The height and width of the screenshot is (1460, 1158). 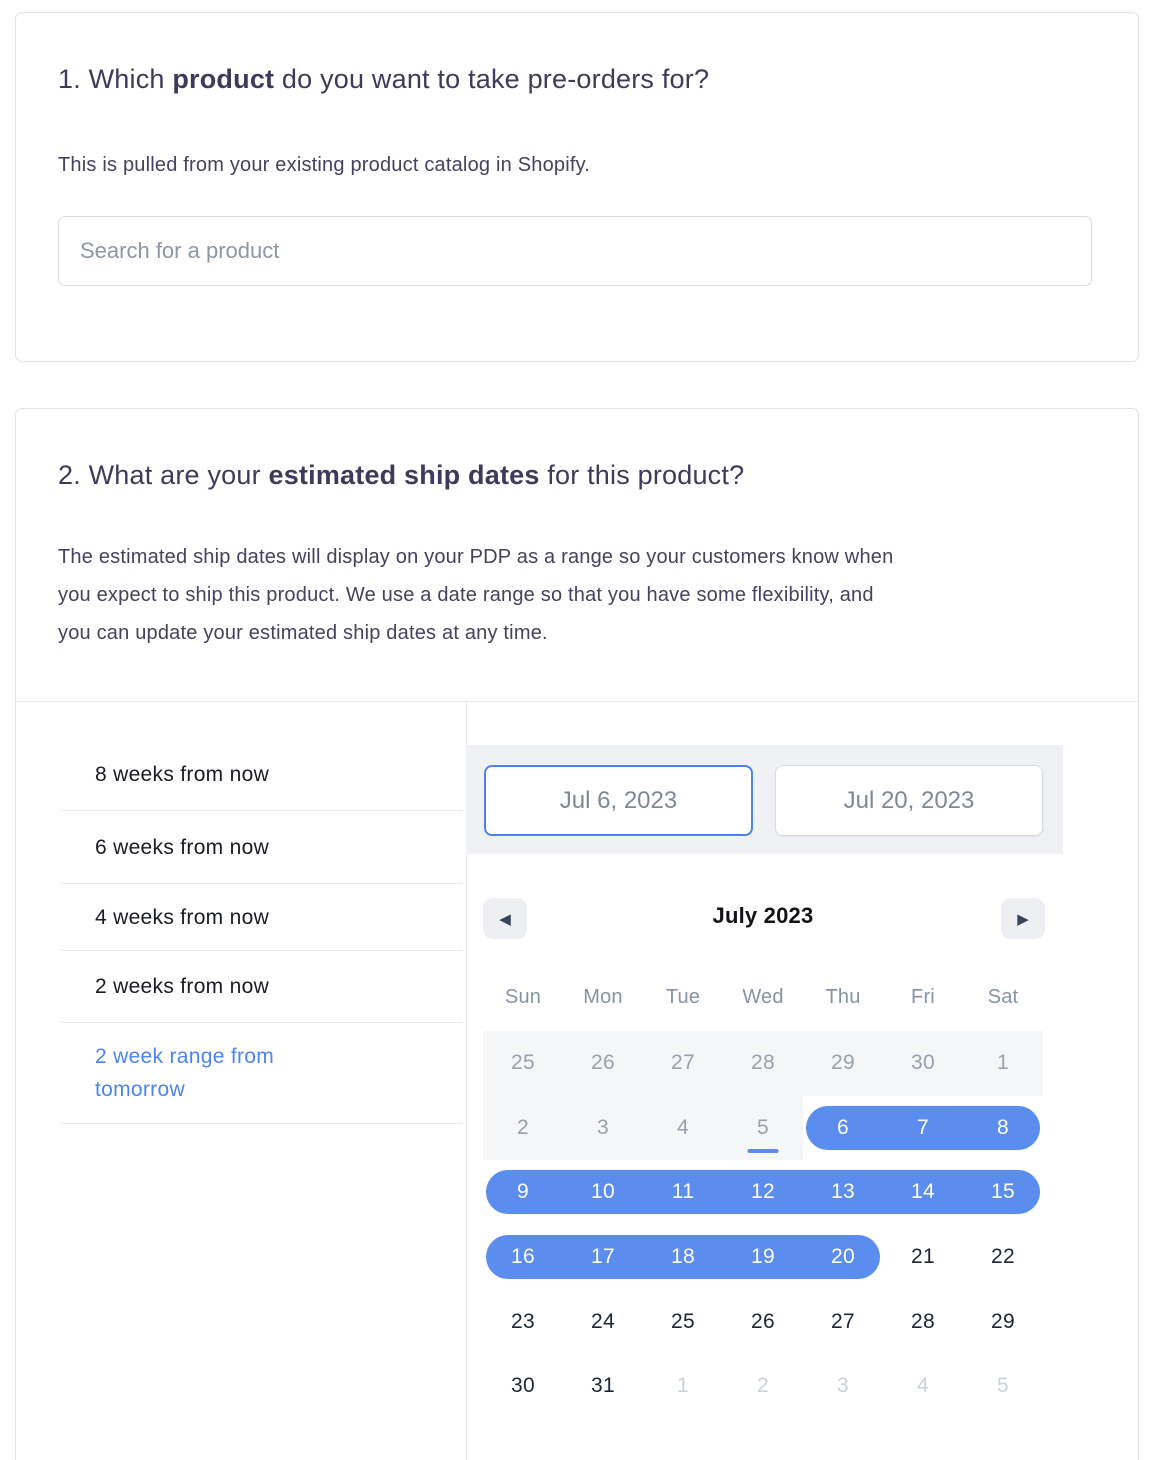 I want to click on day-number: 12, so click(x=763, y=1192).